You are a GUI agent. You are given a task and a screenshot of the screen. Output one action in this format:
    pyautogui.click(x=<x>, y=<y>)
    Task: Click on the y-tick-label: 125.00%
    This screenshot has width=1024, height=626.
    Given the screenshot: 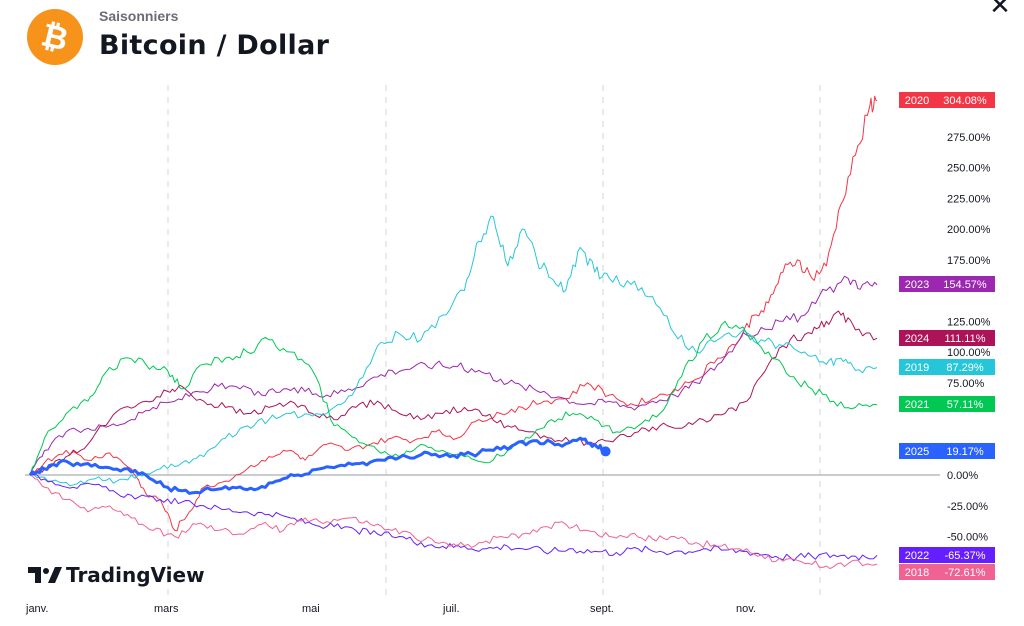 What is the action you would take?
    pyautogui.click(x=969, y=322)
    